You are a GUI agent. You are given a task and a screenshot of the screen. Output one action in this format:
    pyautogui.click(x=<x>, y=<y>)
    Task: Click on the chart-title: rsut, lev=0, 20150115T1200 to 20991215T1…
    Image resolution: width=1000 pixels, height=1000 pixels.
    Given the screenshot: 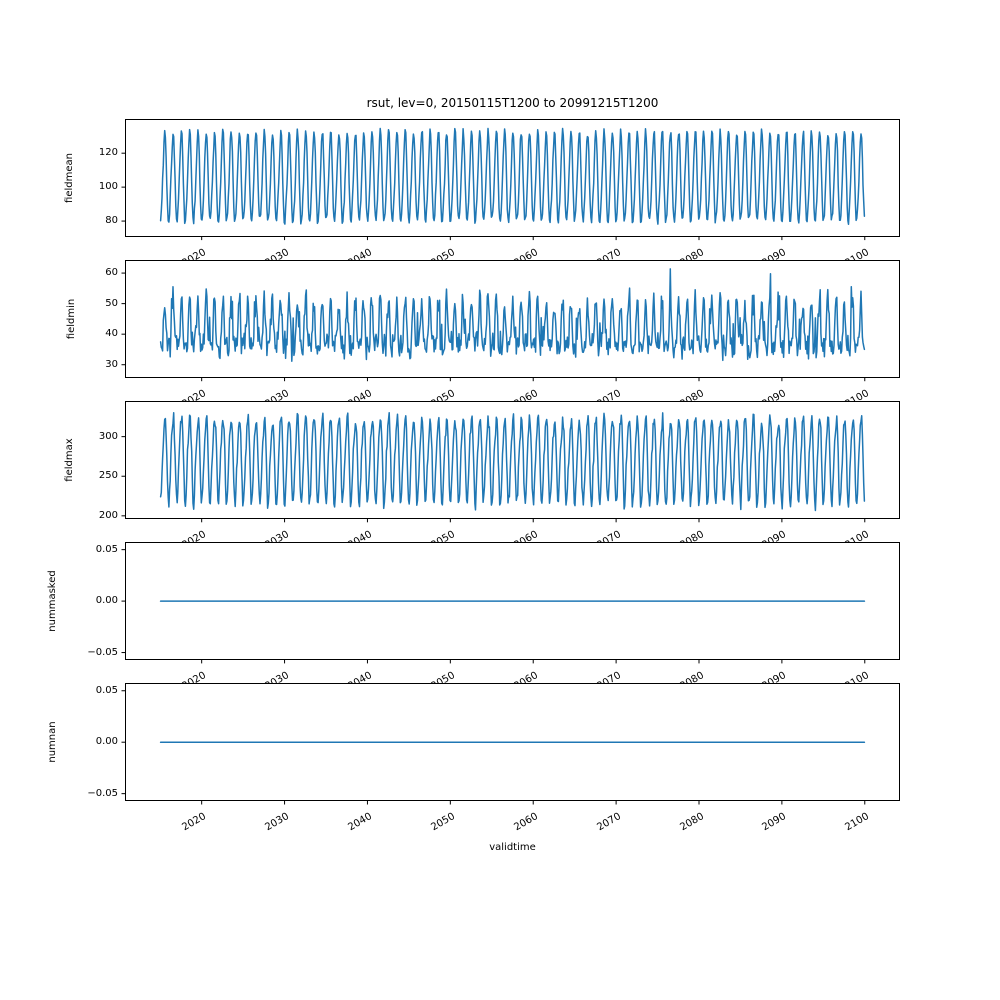 What is the action you would take?
    pyautogui.click(x=512, y=103)
    